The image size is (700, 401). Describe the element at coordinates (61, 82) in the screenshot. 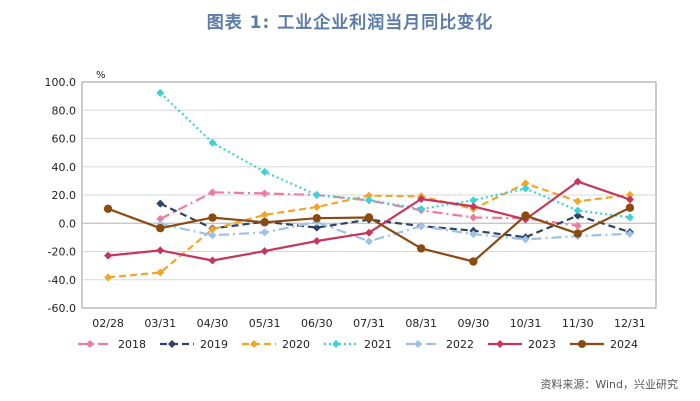

I see `y-tick-label: 100.0` at that location.